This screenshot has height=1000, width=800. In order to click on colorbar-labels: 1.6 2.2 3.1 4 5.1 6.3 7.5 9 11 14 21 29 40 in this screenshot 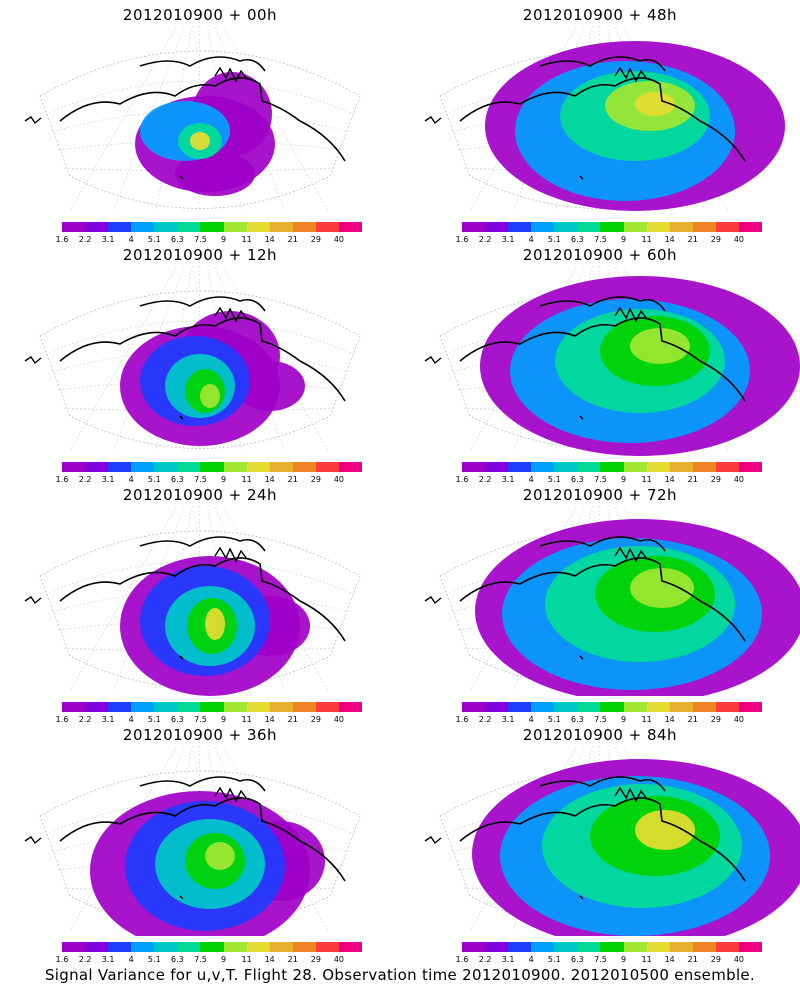, I will do `click(209, 240)`.